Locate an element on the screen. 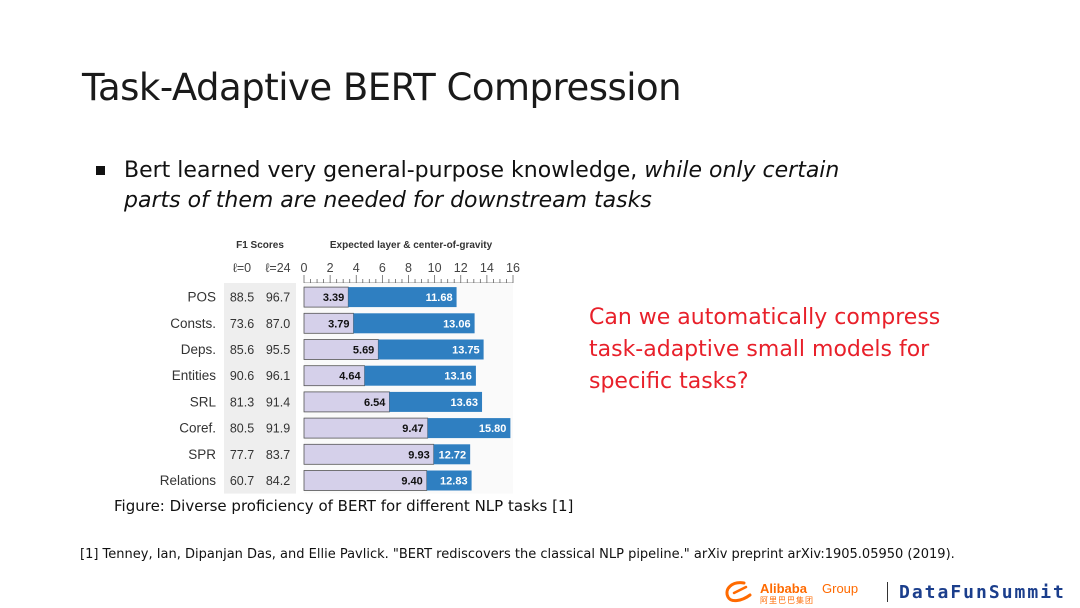  f1-score-l0: 80.5 is located at coordinates (242, 429).